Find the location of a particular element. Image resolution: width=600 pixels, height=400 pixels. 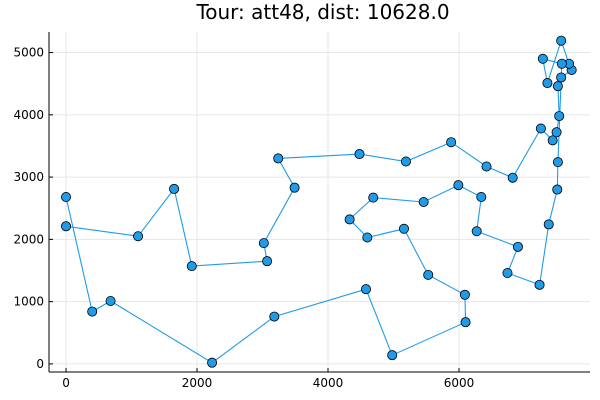

x-tick-label: 4000 is located at coordinates (328, 383).